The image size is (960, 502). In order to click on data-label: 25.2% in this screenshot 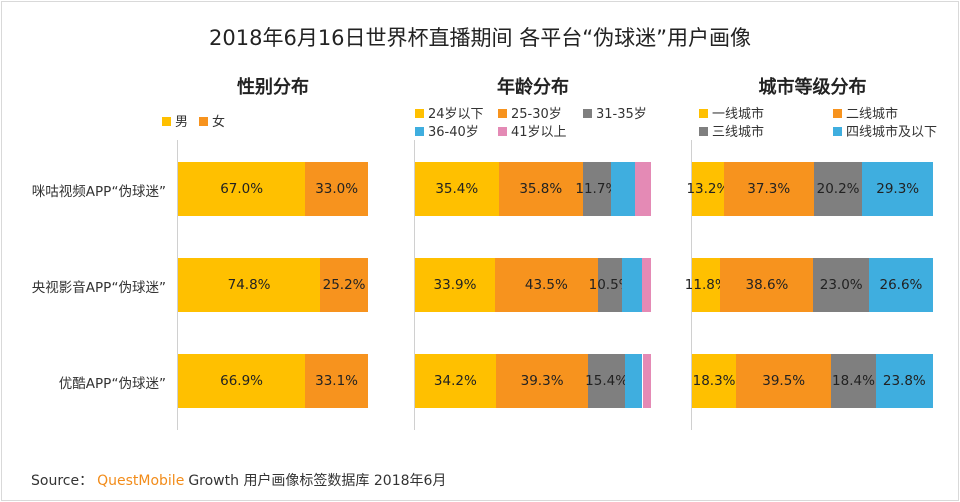, I will do `click(344, 285)`.